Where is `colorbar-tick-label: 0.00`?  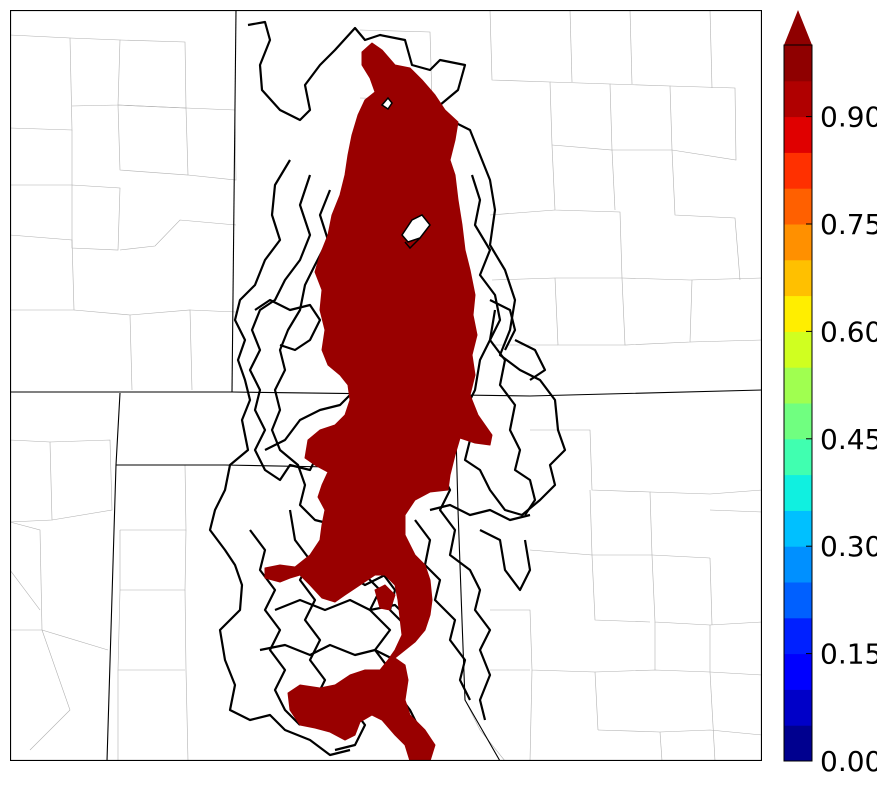 colorbar-tick-label: 0.00 is located at coordinates (848, 761).